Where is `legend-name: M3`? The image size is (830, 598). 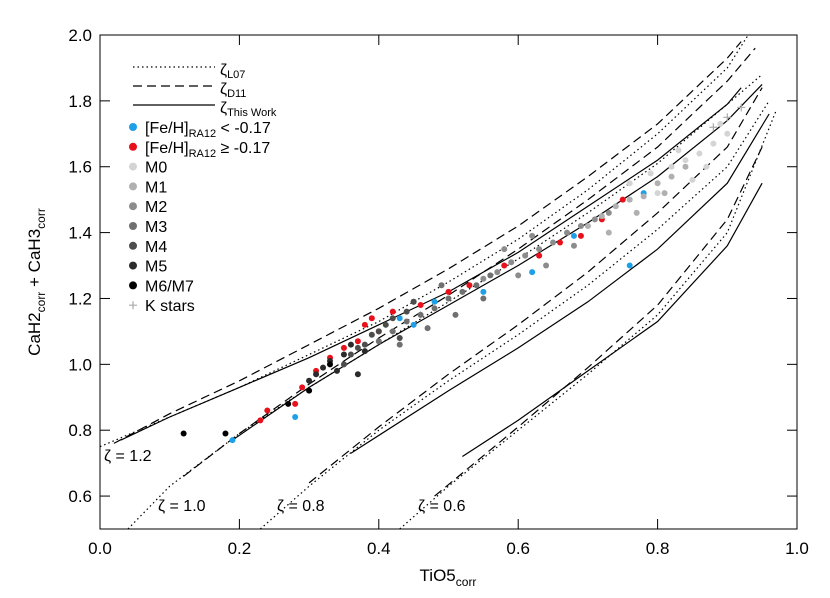
legend-name: M3 is located at coordinates (156, 227).